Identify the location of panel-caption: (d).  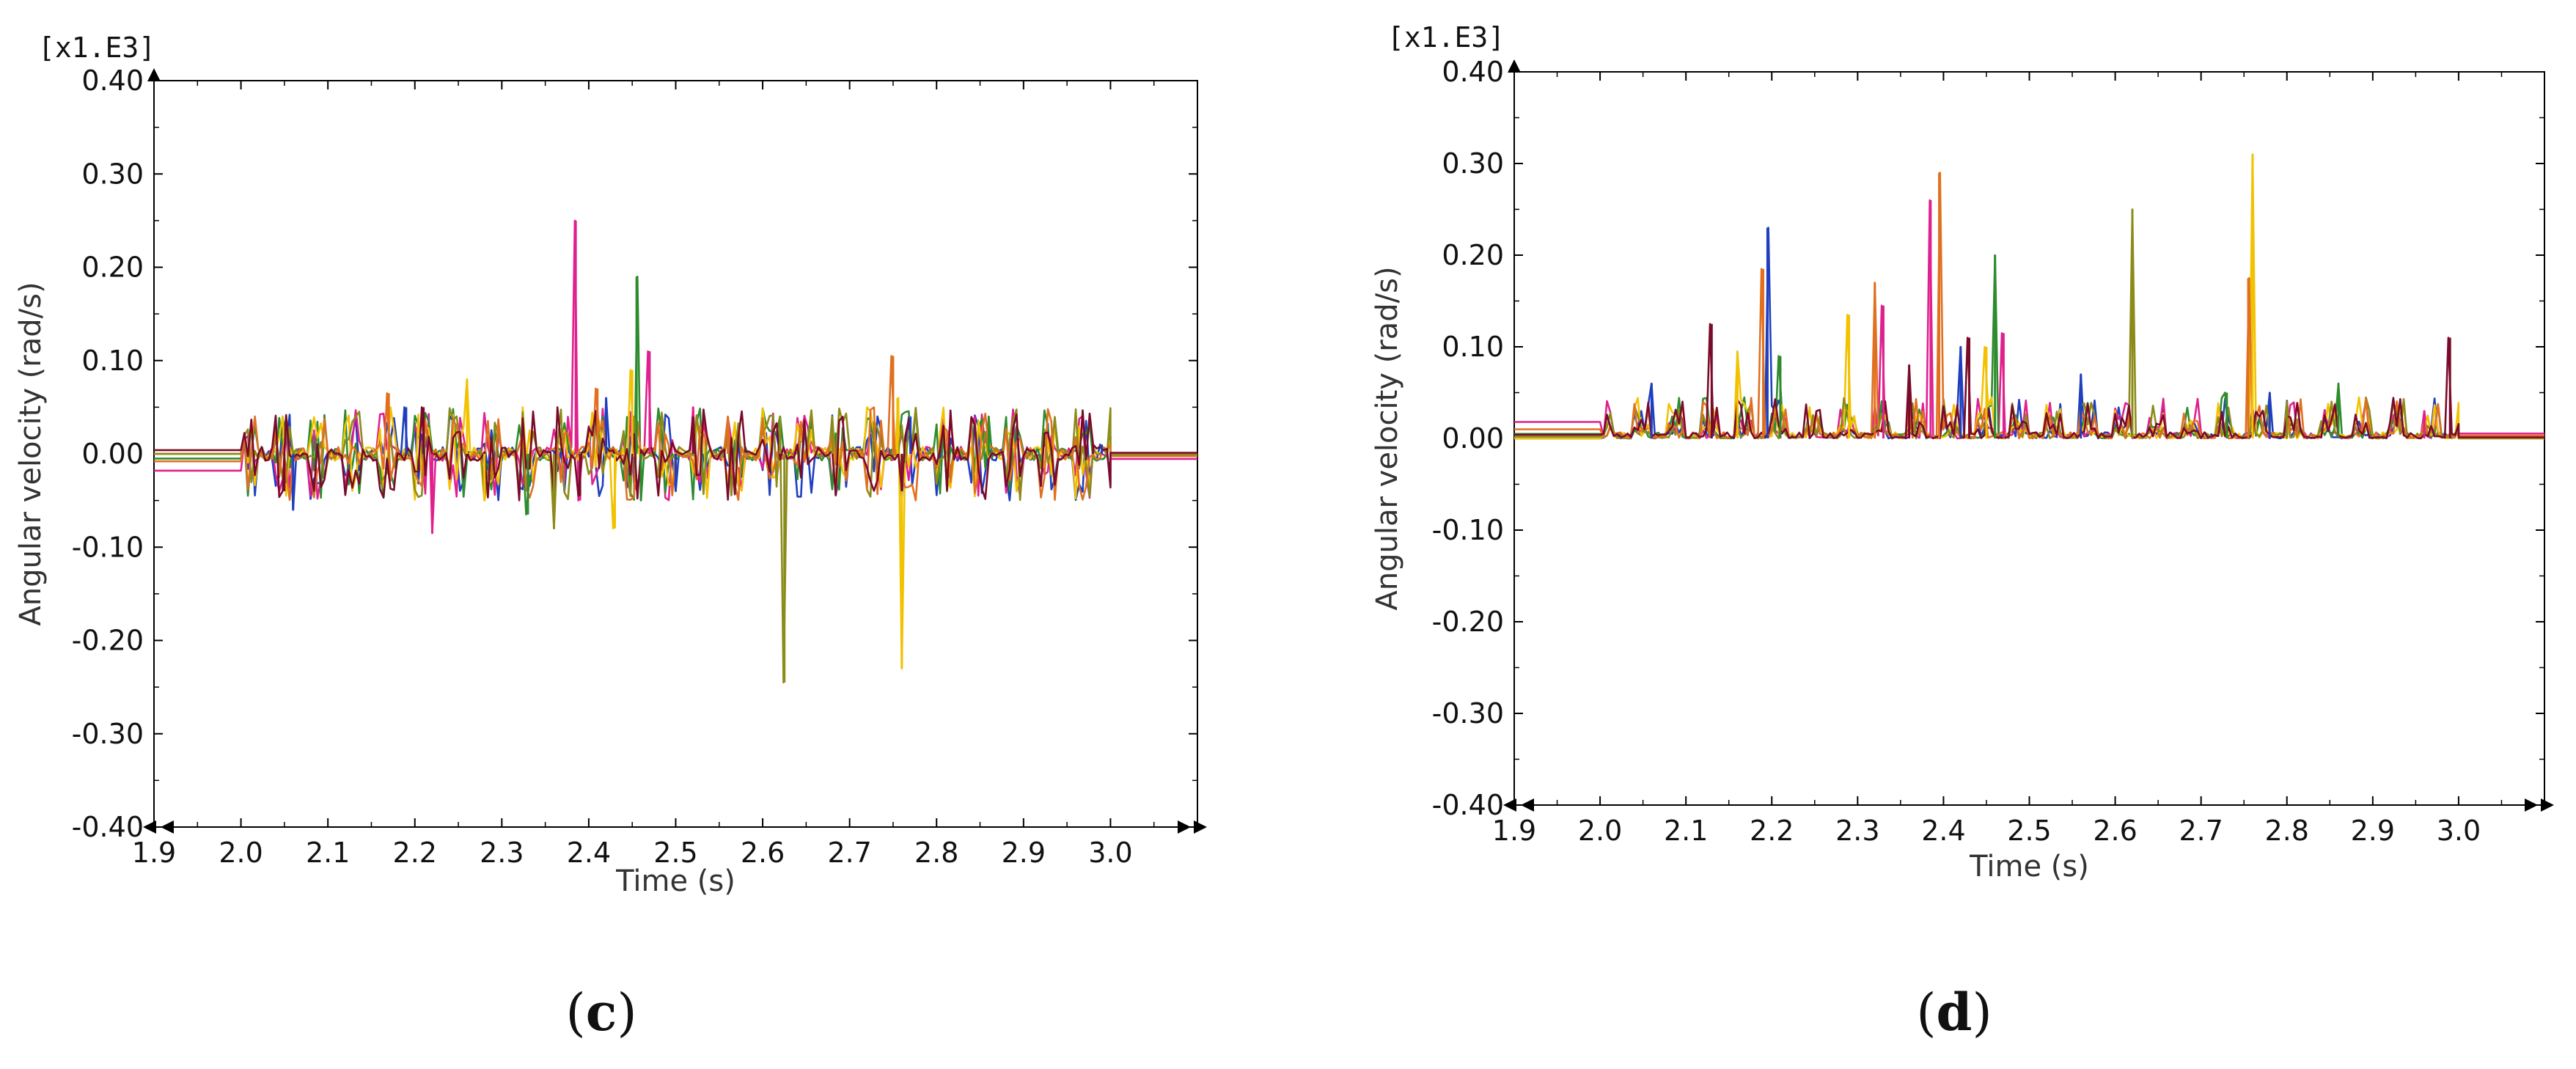
(1954, 1013).